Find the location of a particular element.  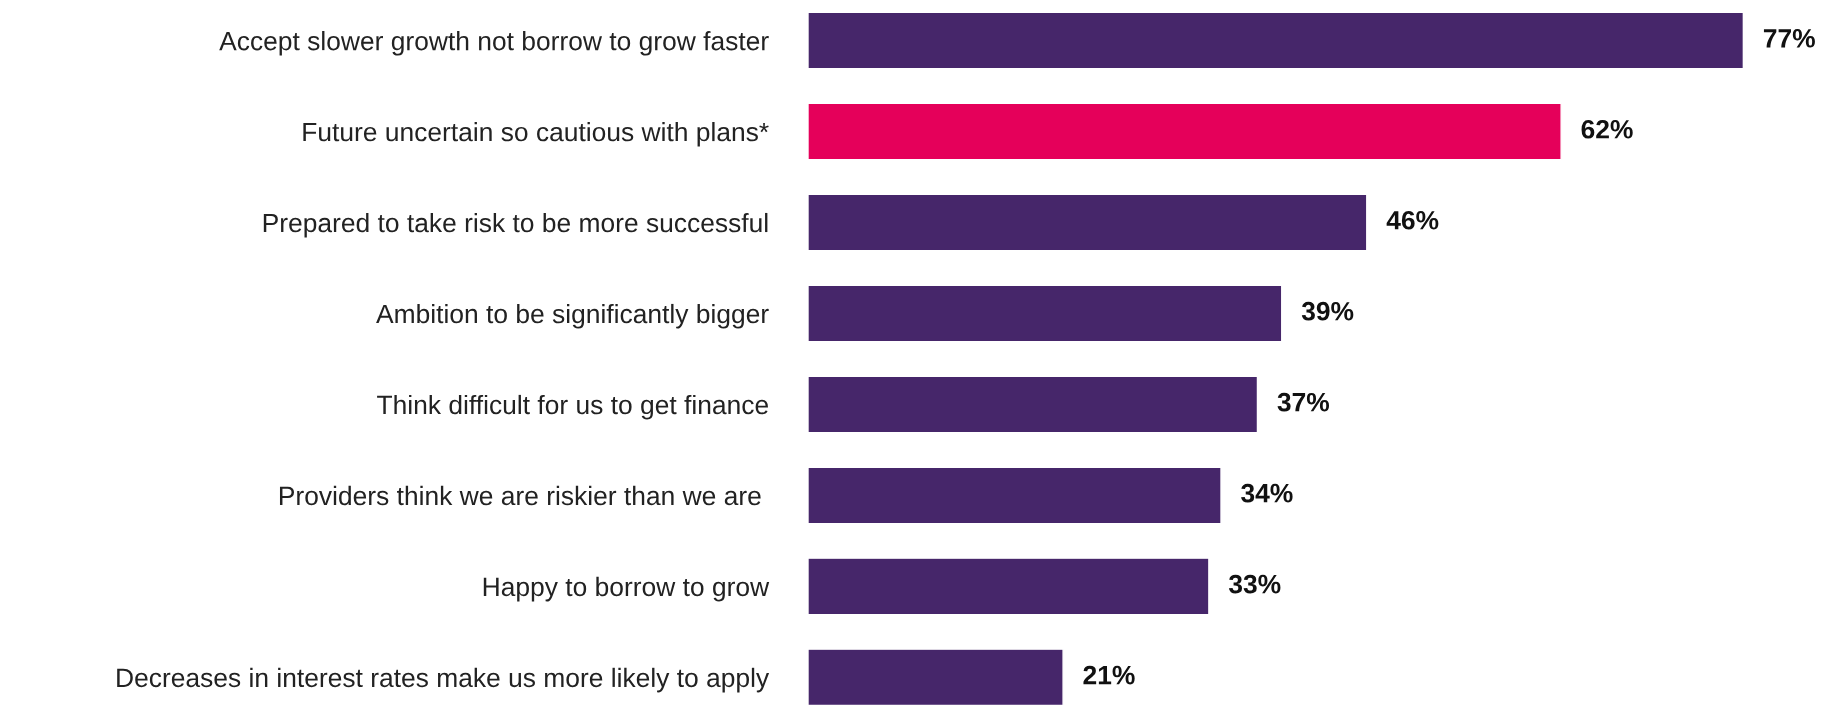

y-tick-label: Future uncertain so cautious with plans* is located at coordinates (536, 134).